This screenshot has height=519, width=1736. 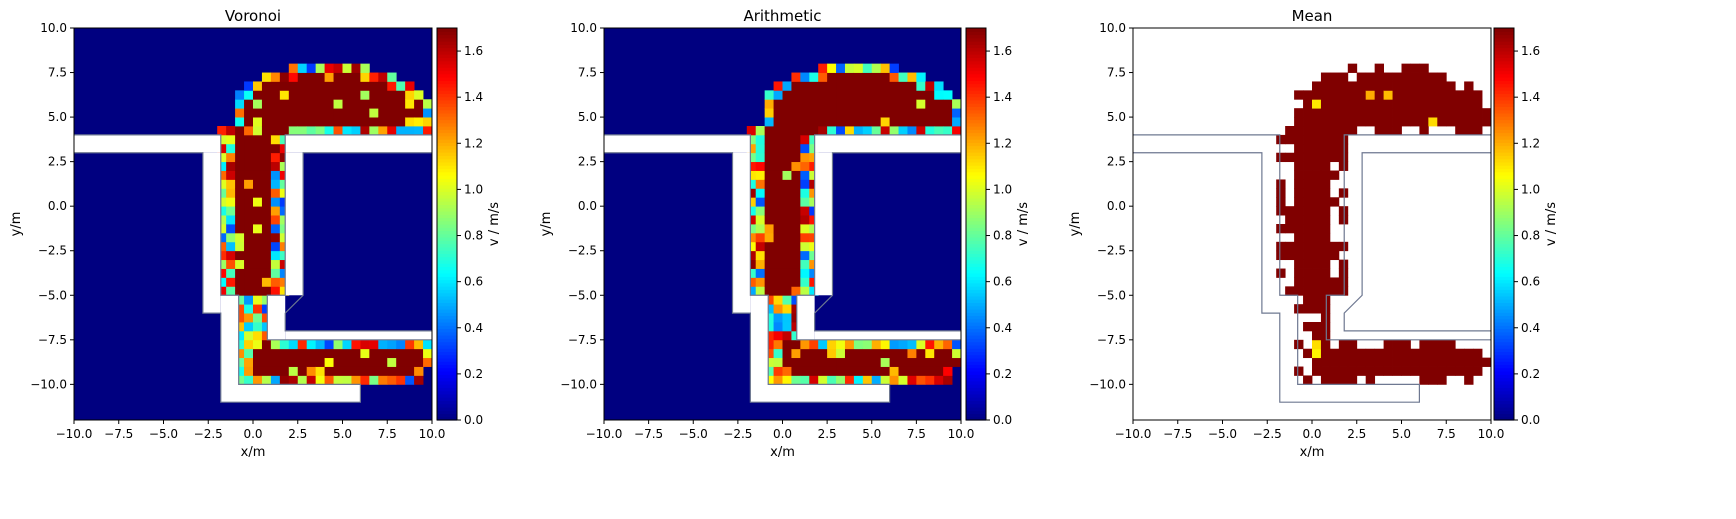 I want to click on y-tick-label: 2.5, so click(x=587, y=162).